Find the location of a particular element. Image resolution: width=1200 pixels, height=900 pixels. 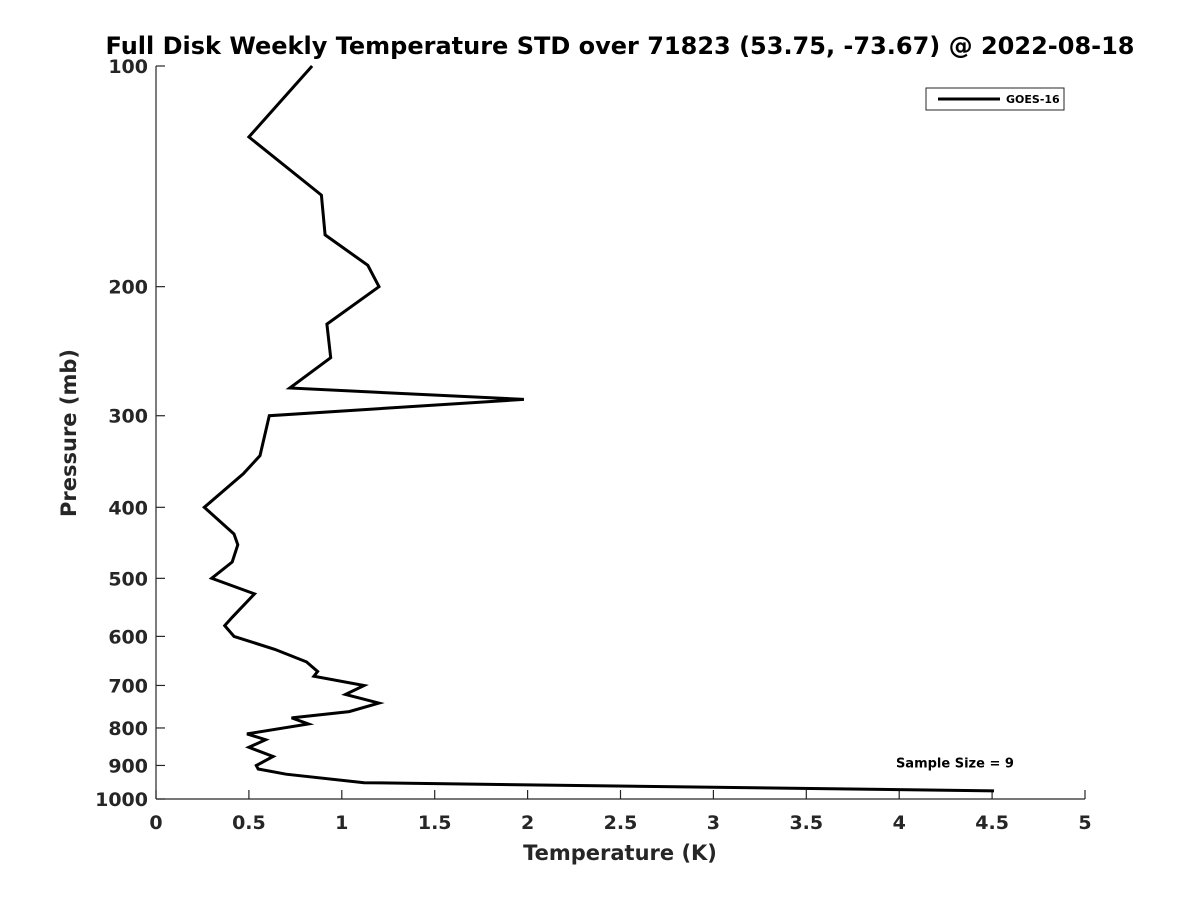

legend-label-goes-16: GOES-16 is located at coordinates (1033, 99).